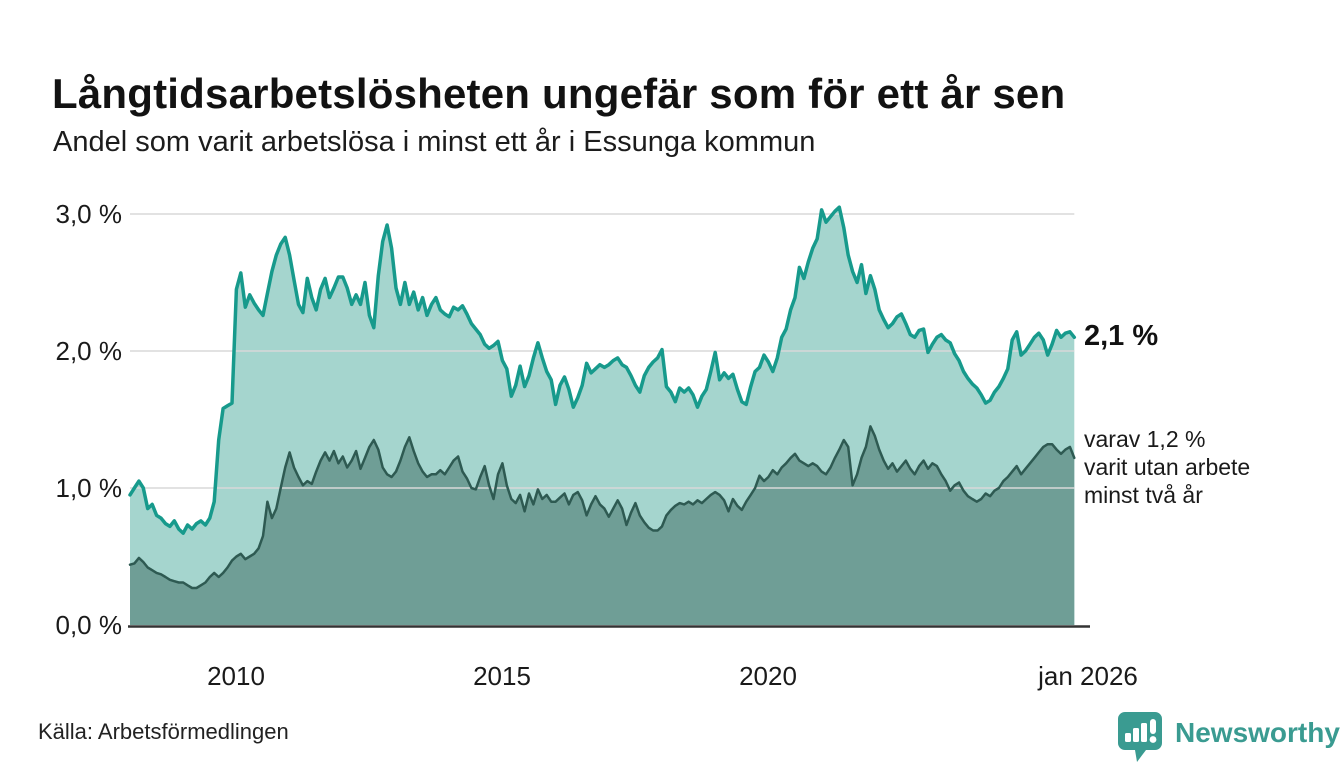  Describe the element at coordinates (502, 676) in the screenshot. I see `x-axis-tick-label: 2015` at that location.